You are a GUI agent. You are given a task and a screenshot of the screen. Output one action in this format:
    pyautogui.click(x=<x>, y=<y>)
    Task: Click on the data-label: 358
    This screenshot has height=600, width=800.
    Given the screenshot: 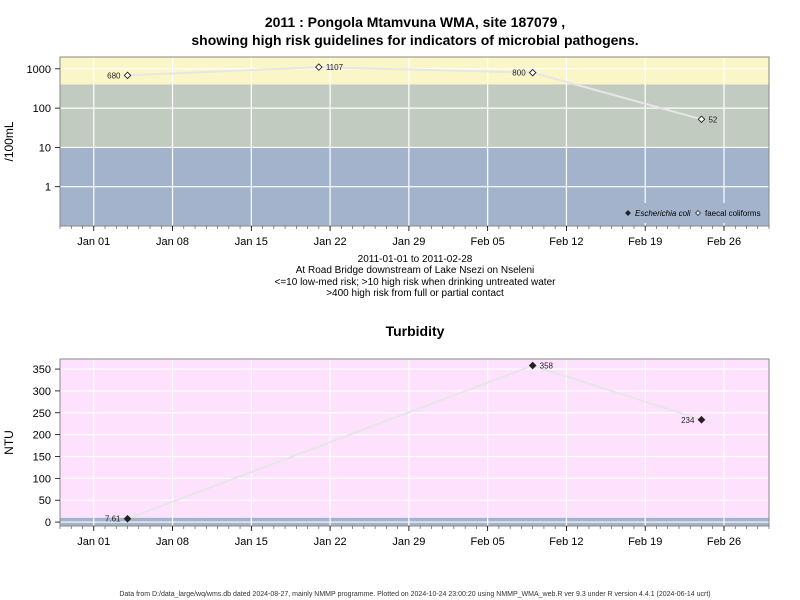 What is the action you would take?
    pyautogui.click(x=547, y=366)
    